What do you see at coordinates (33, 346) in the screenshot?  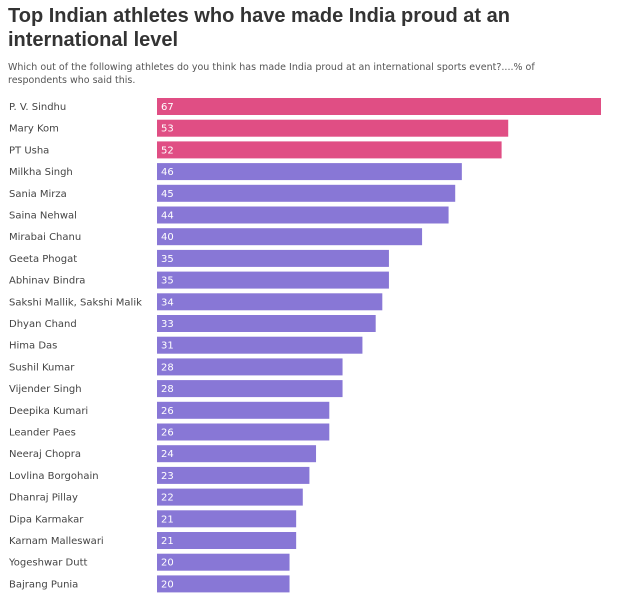 I see `category-label: Hima Das` at bounding box center [33, 346].